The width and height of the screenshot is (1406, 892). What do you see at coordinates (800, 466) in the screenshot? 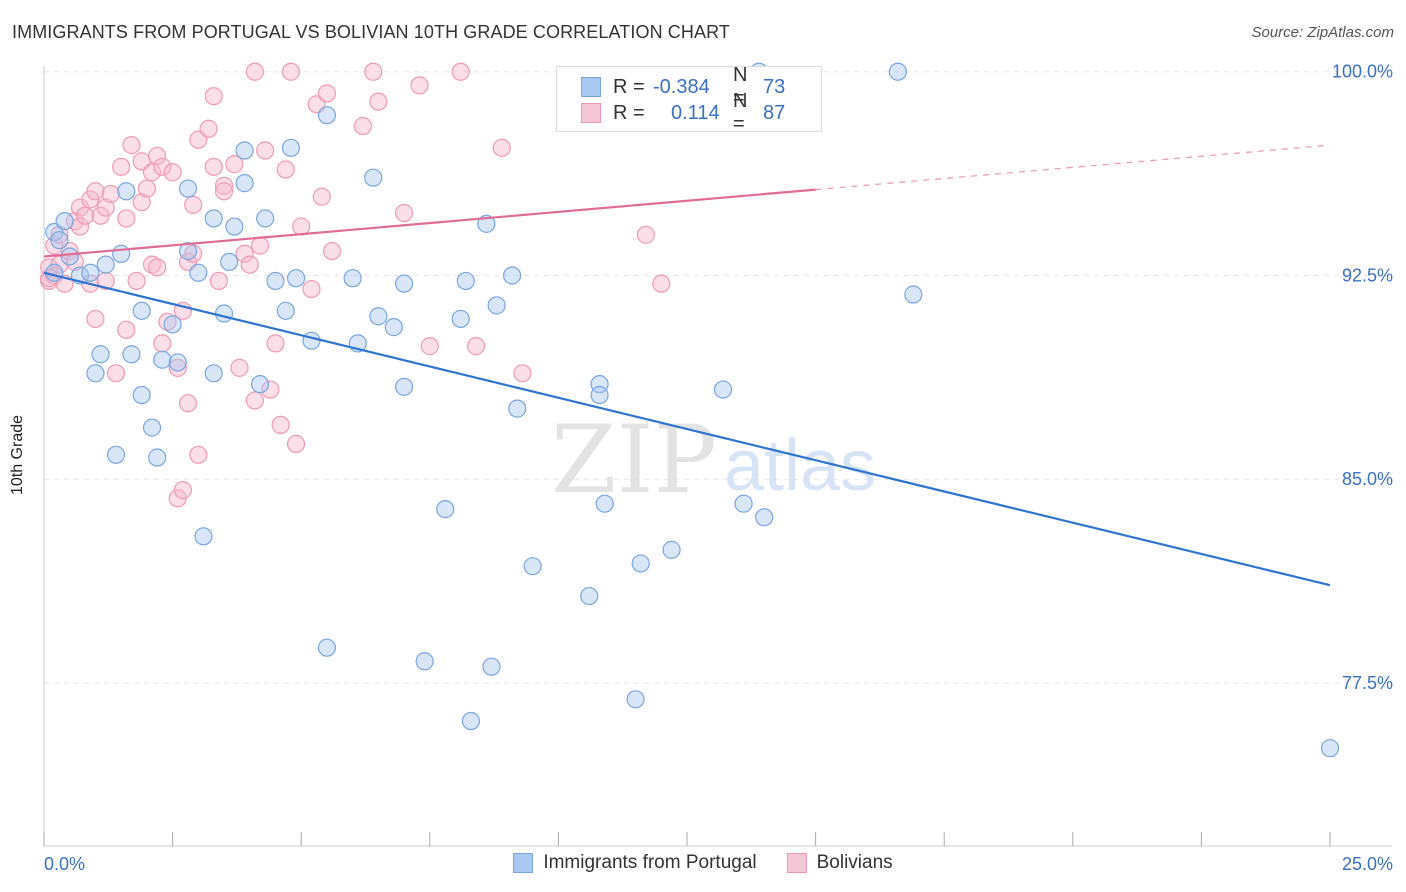
I see `watermark-atlas: atlas` at bounding box center [800, 466].